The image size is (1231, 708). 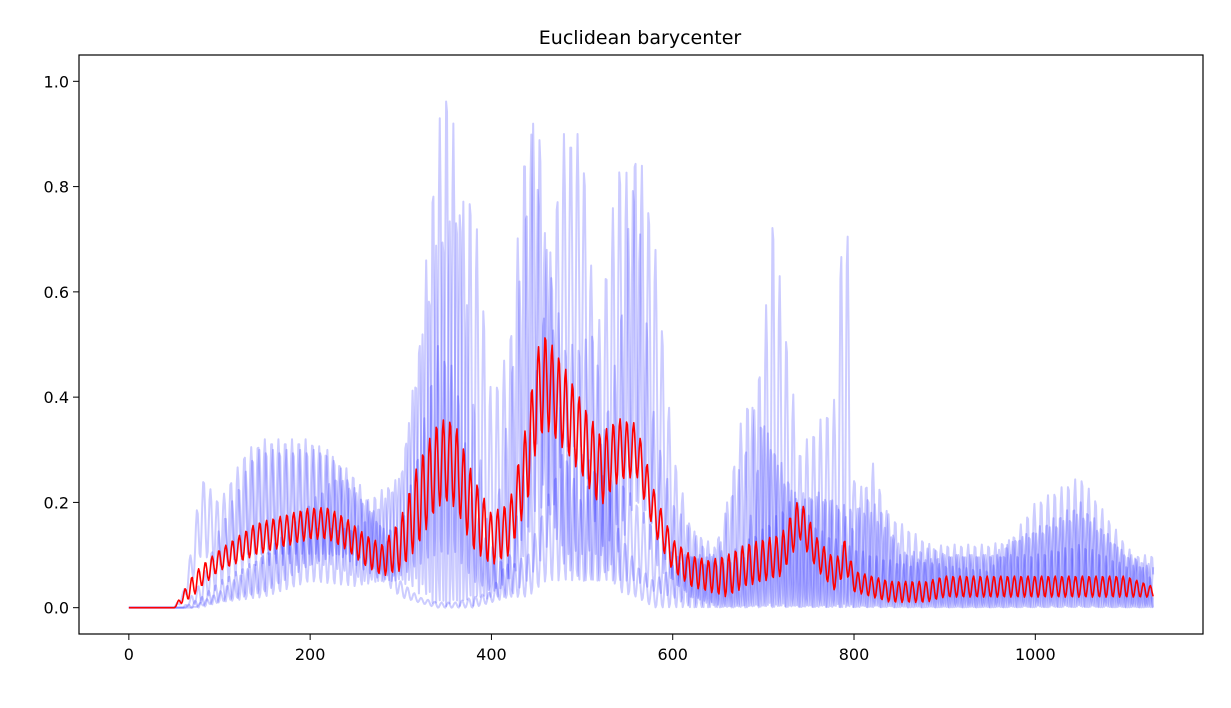 What do you see at coordinates (56, 187) in the screenshot?
I see `y-tick-label: 0.8` at bounding box center [56, 187].